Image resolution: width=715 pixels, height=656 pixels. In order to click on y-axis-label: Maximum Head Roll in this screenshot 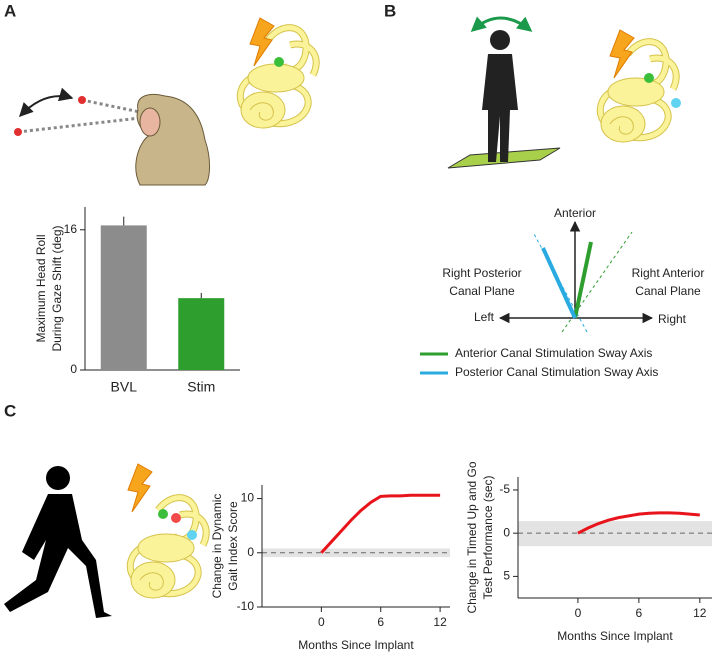, I will do `click(41, 288)`.